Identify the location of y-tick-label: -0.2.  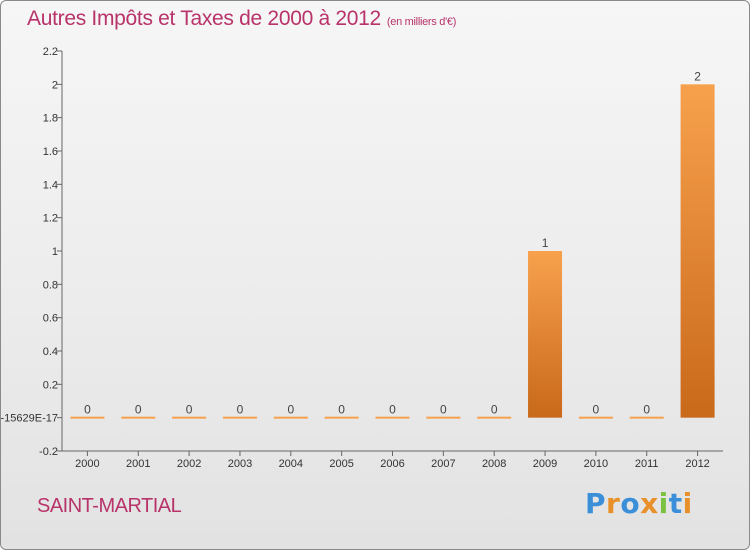
(48, 452).